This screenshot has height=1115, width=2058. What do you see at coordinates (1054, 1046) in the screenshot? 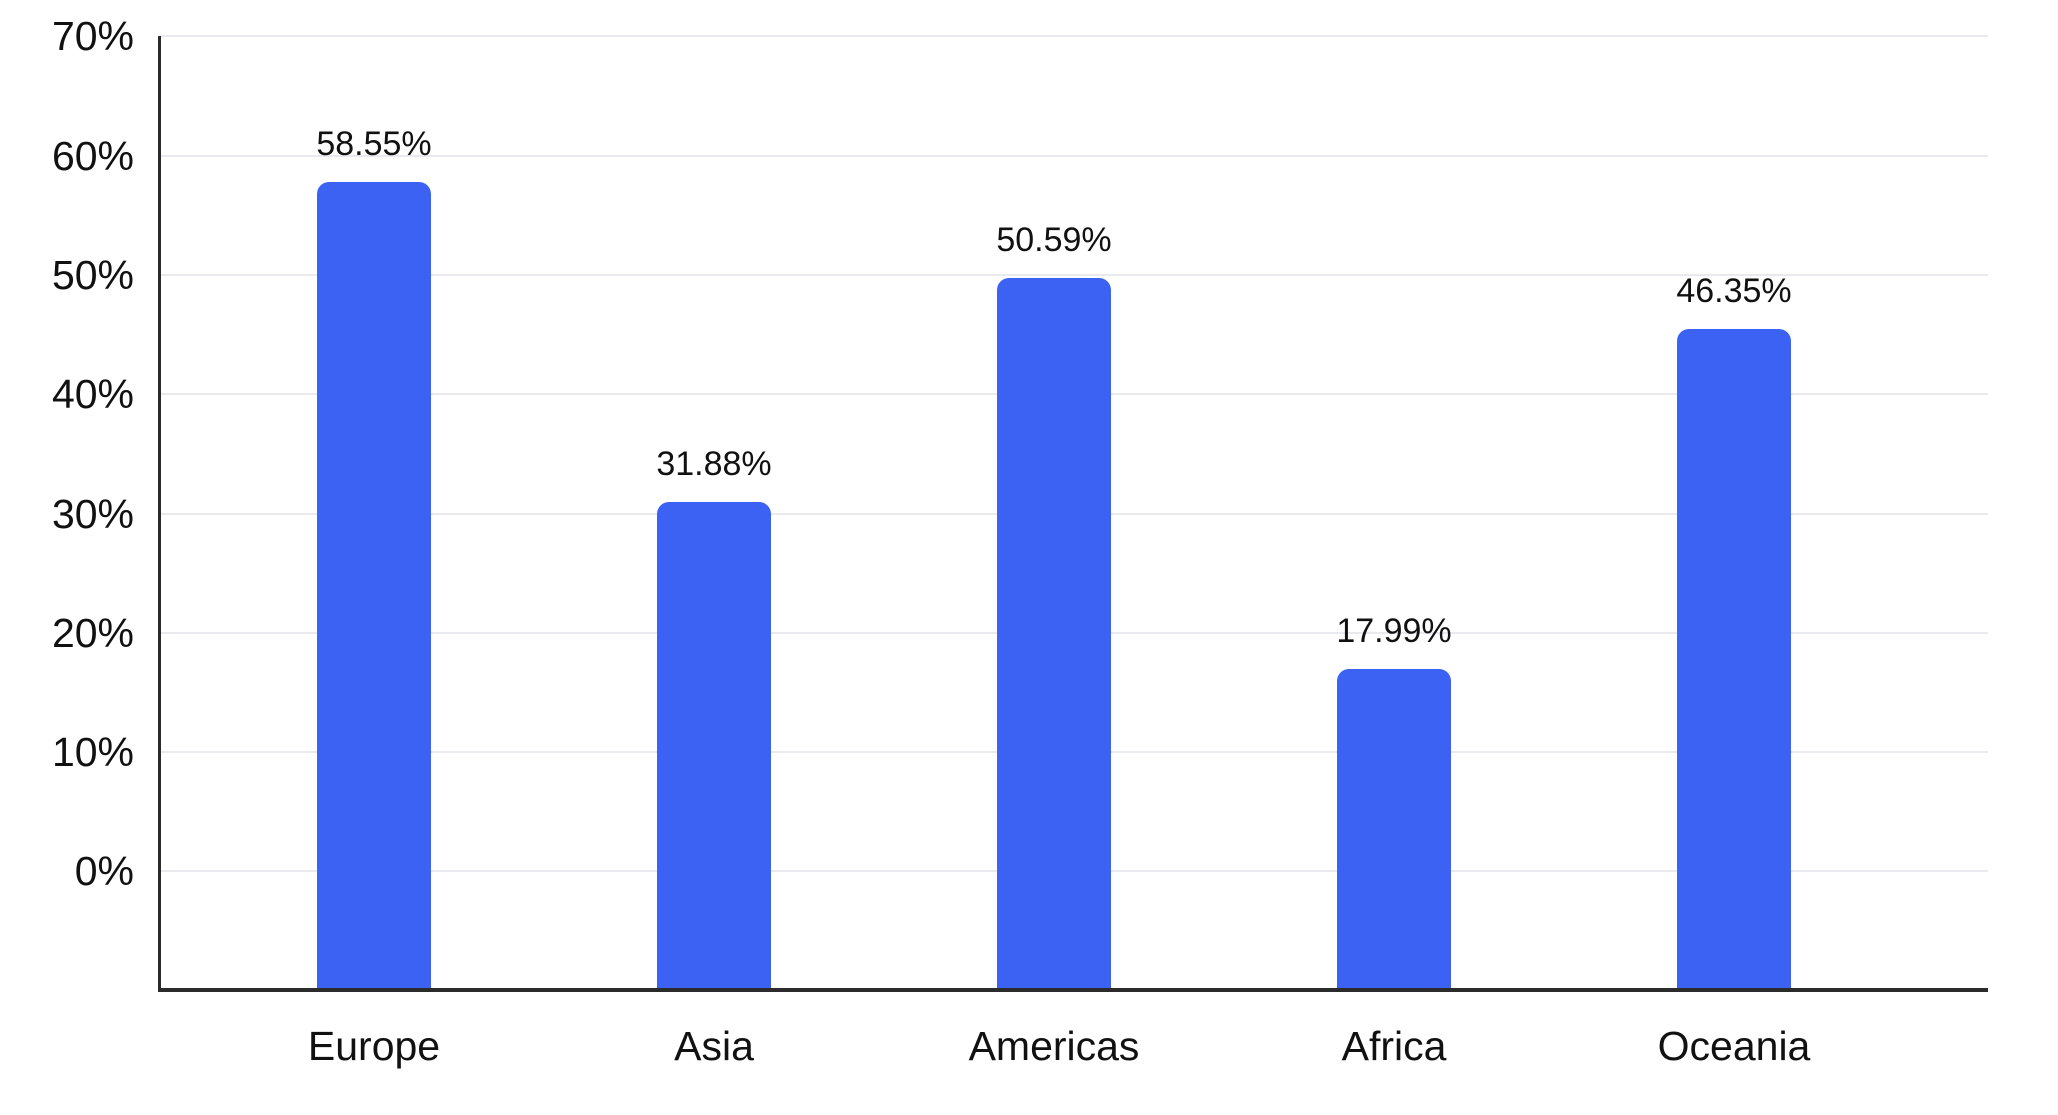
I see `x-axis-label-americas: Americas` at bounding box center [1054, 1046].